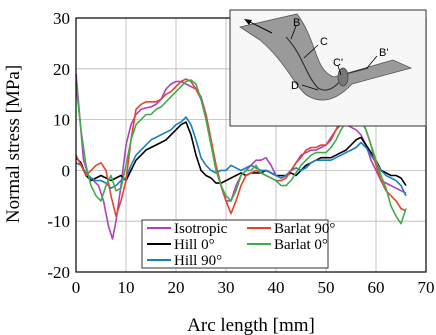 This screenshot has width=436, height=335. I want to click on legend-label-hill-0: Hill 0°, so click(194, 245).